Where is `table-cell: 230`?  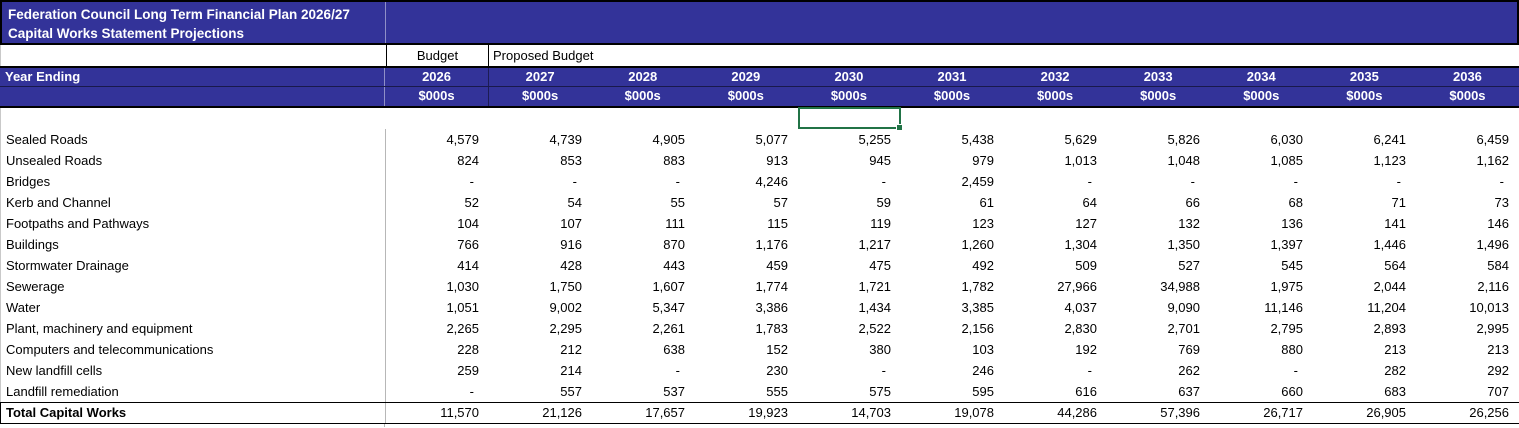
table-cell: 230 is located at coordinates (777, 370).